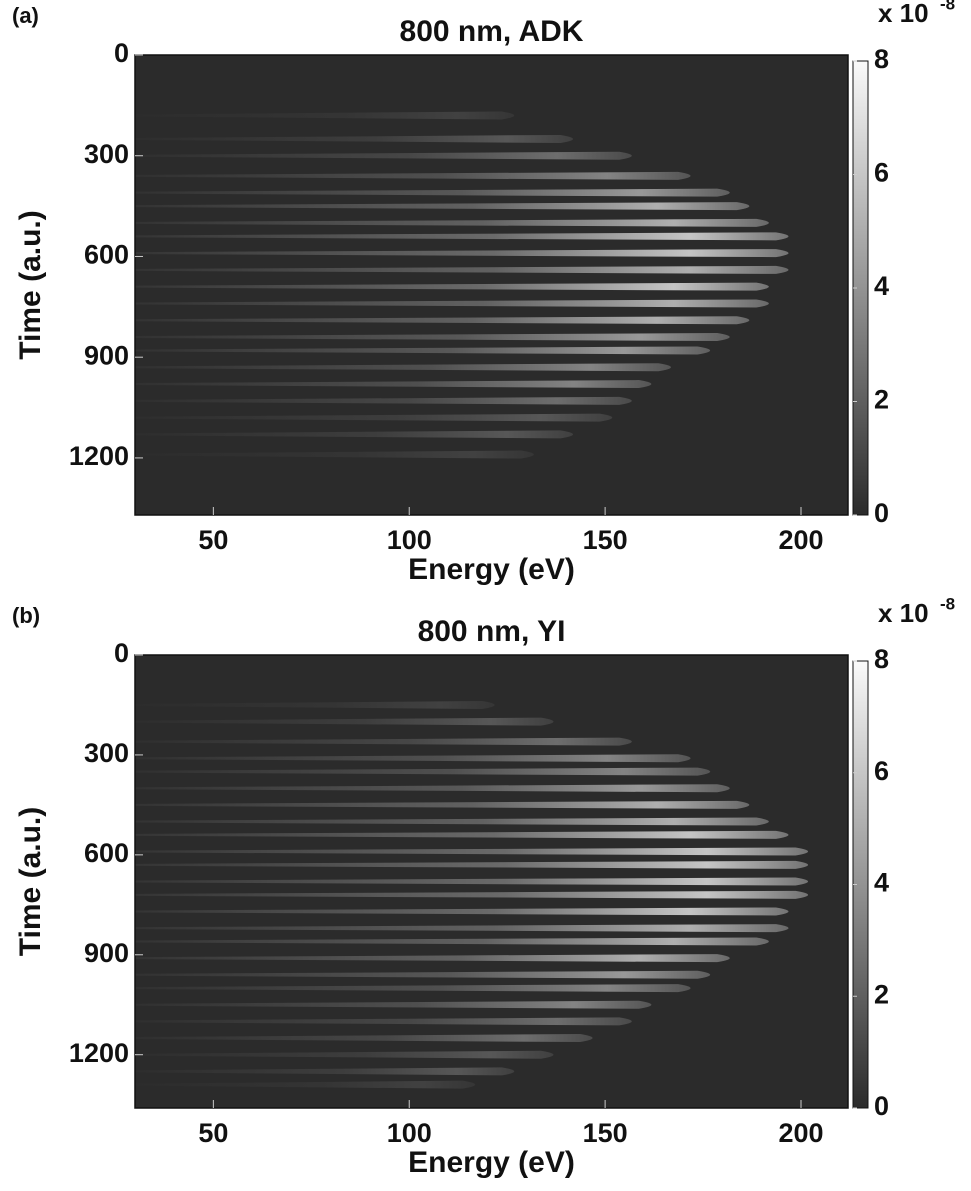 Image resolution: width=971 pixels, height=1191 pixels. I want to click on panel-label: (a), so click(25, 15).